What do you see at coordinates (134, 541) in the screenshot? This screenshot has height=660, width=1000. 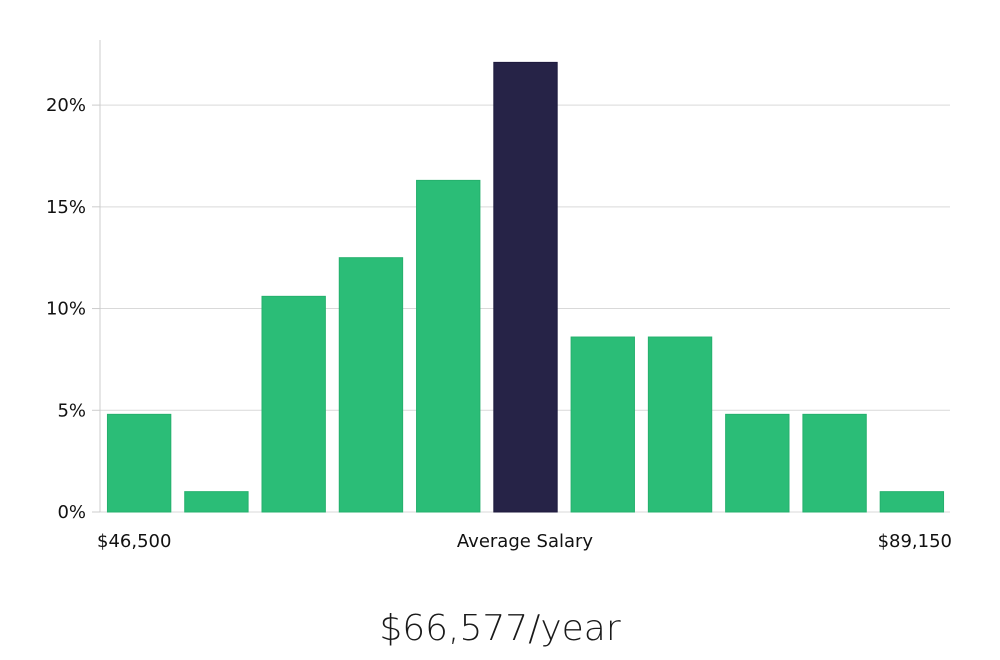 I see `x-min-label: $46,500` at bounding box center [134, 541].